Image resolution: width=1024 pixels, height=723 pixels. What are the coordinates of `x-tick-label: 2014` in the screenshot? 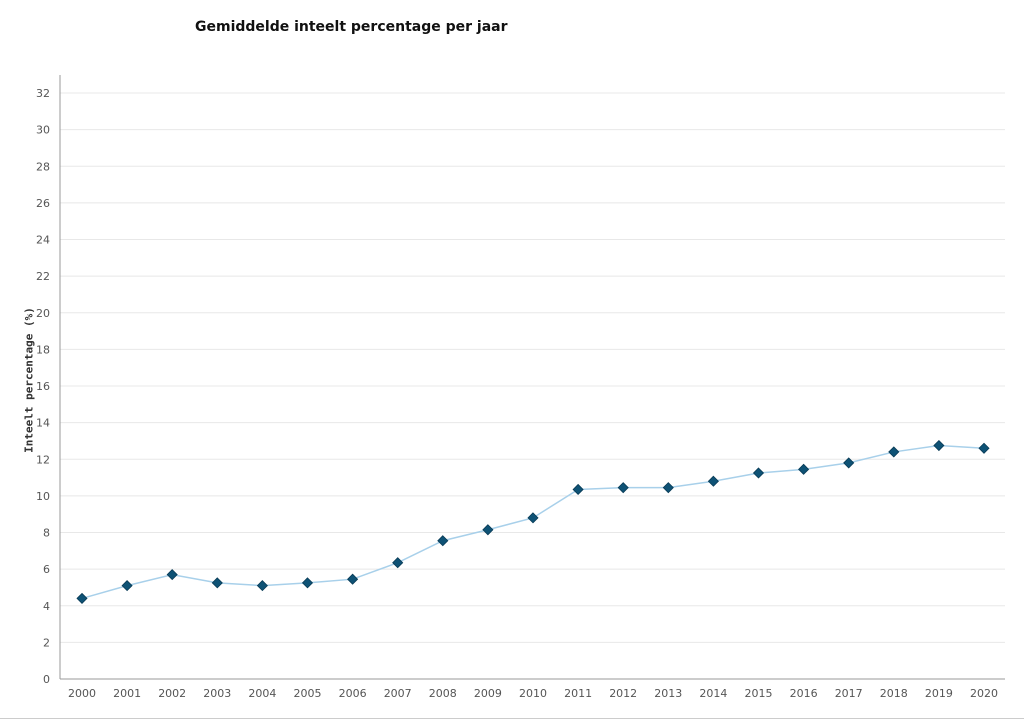 It's located at (713, 693).